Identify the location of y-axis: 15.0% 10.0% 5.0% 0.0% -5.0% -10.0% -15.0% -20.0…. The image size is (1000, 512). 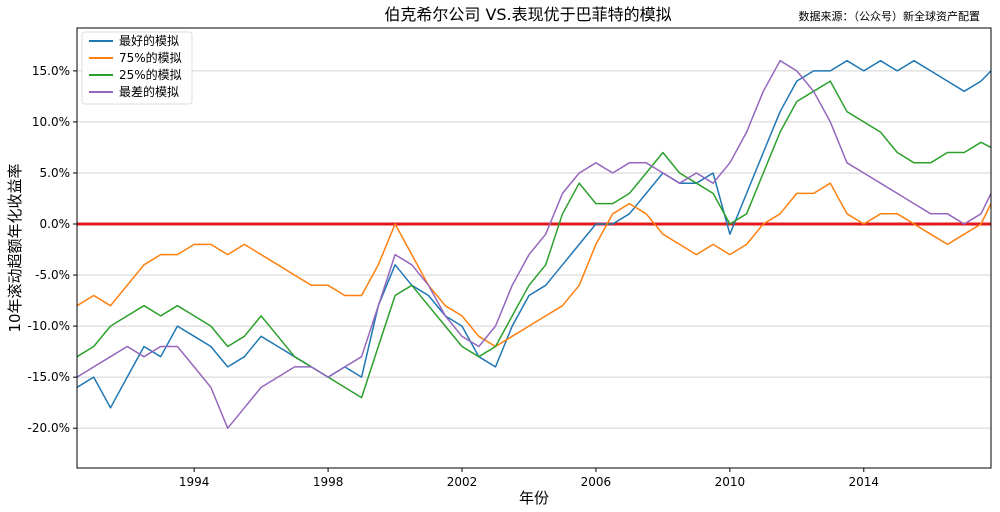
(52, 249).